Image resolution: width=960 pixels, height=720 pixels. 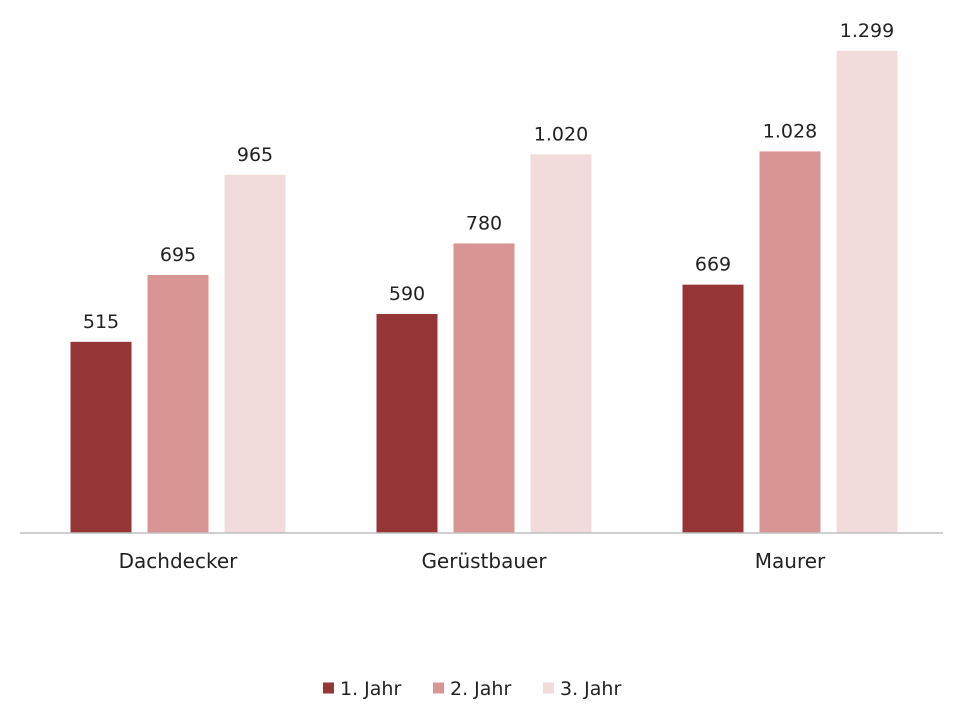 I want to click on category-label-dachdecker: Dachdecker, so click(x=178, y=561).